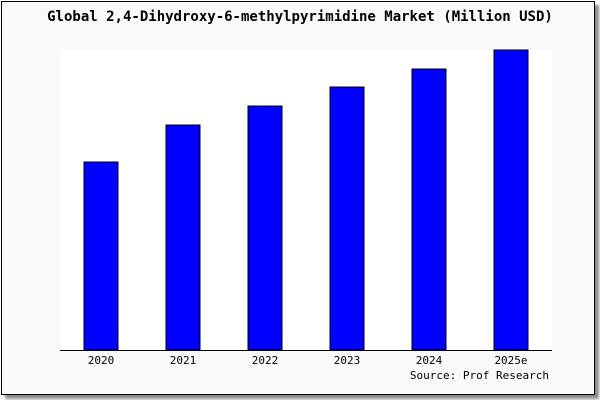 The width and height of the screenshot is (600, 400). What do you see at coordinates (101, 360) in the screenshot?
I see `x-tick-label: 2020` at bounding box center [101, 360].